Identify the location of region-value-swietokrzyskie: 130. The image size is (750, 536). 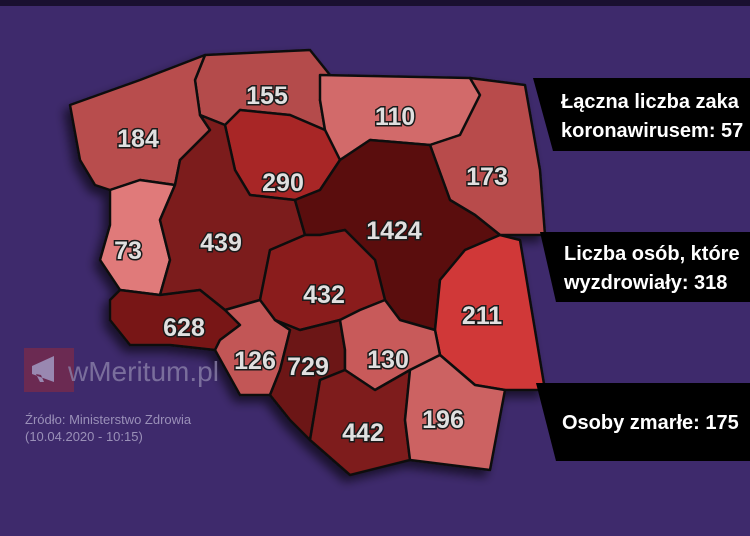
(388, 360).